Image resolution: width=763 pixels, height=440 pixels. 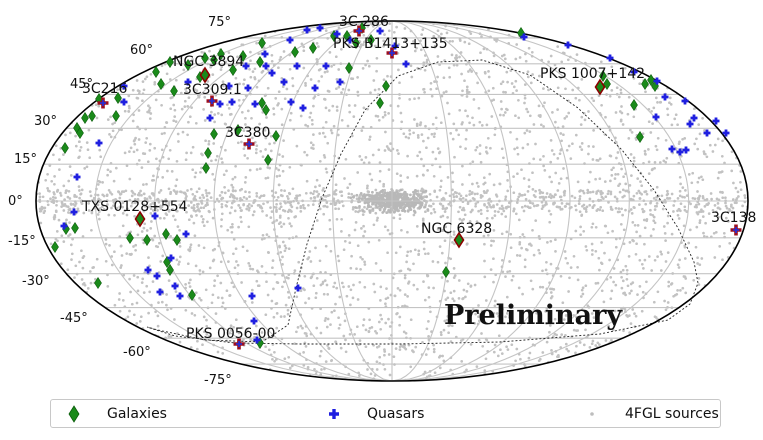 I want to click on source-label: NGC 3894, so click(x=208, y=62).